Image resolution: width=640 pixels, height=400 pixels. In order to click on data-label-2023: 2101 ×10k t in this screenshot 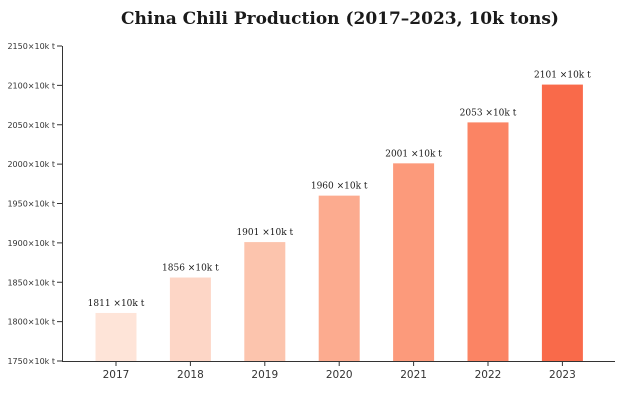, I will do `click(562, 76)`.